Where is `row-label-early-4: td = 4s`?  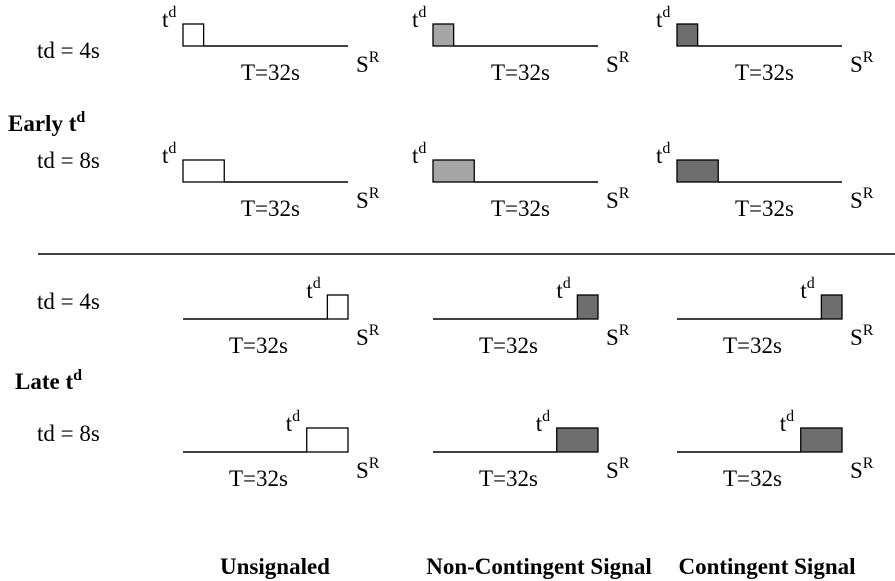
row-label-early-4: td = 4s is located at coordinates (68, 50).